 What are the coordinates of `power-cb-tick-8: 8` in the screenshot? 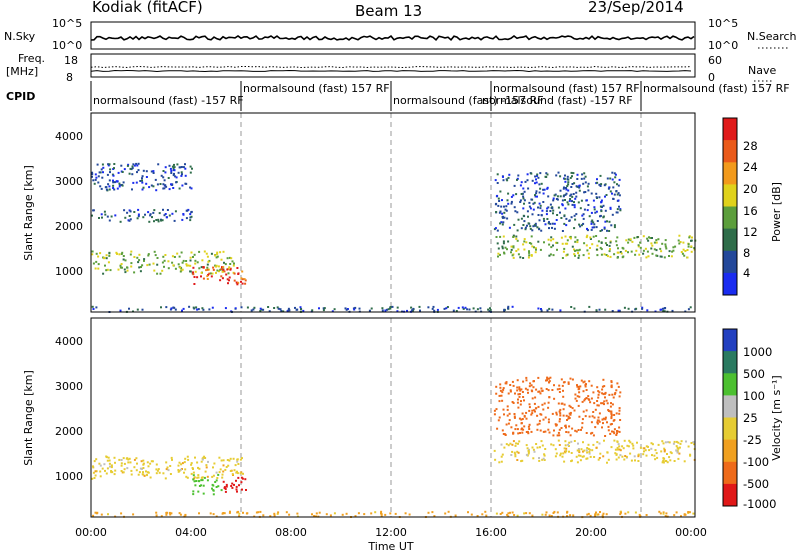 It's located at (746, 253).